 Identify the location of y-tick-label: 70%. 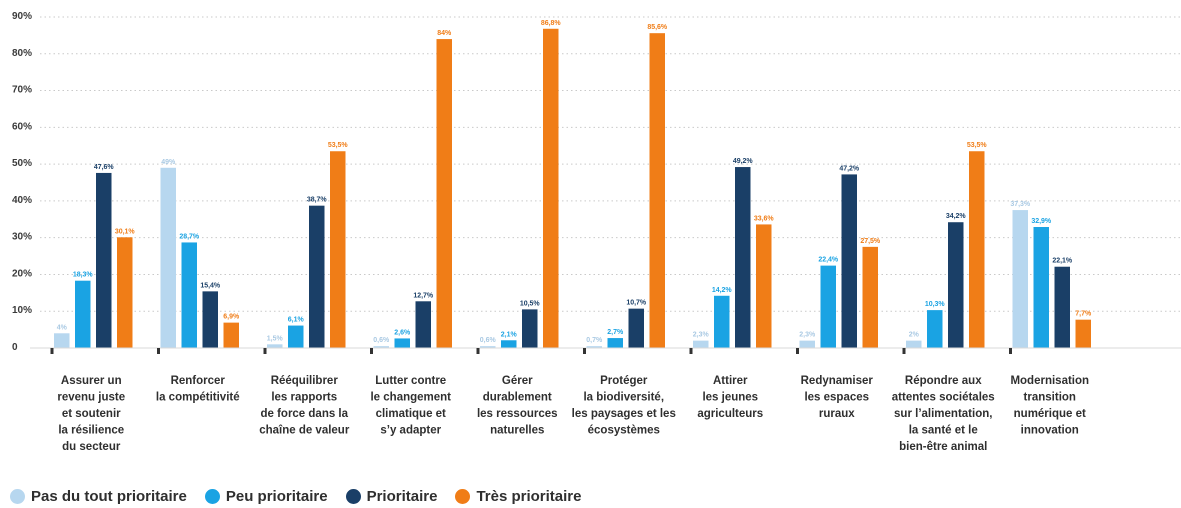
(22, 90).